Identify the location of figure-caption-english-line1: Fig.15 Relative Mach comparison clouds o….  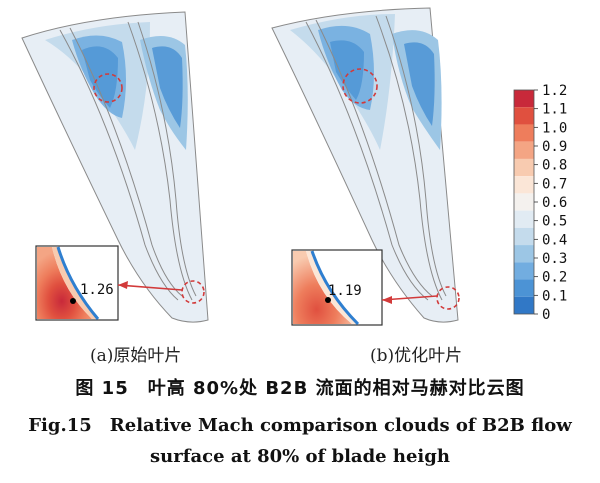
(300, 425).